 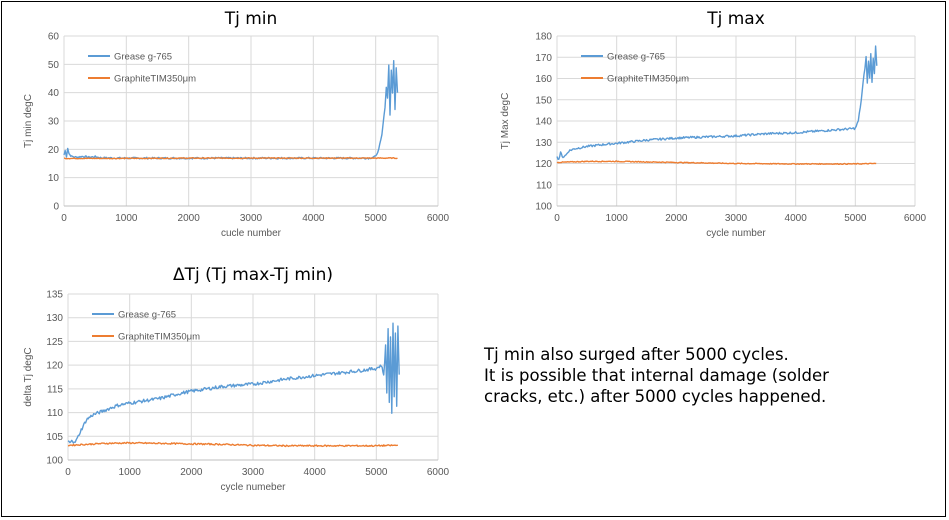 I want to click on y-tick-label: 40, so click(x=54, y=93).